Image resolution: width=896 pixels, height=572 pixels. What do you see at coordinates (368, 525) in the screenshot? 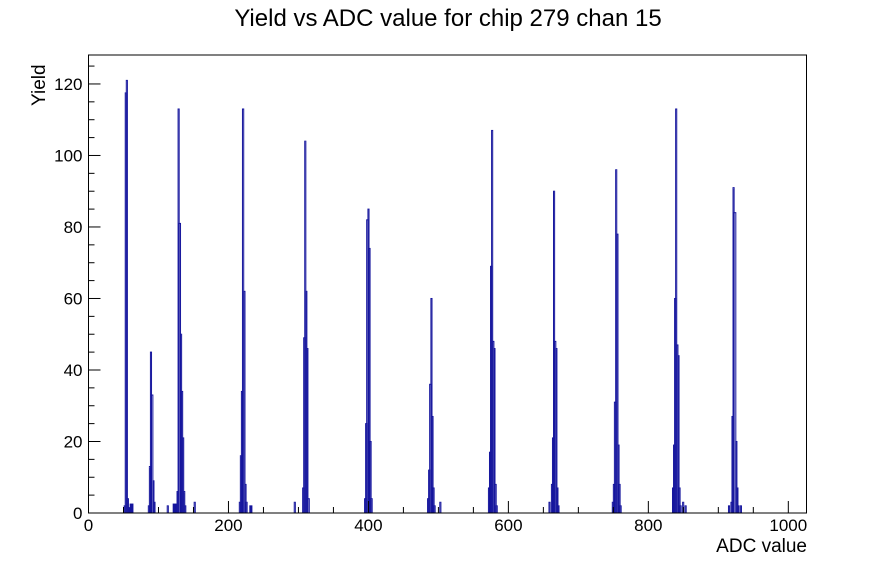
I see `svg-text: 400` at bounding box center [368, 525].